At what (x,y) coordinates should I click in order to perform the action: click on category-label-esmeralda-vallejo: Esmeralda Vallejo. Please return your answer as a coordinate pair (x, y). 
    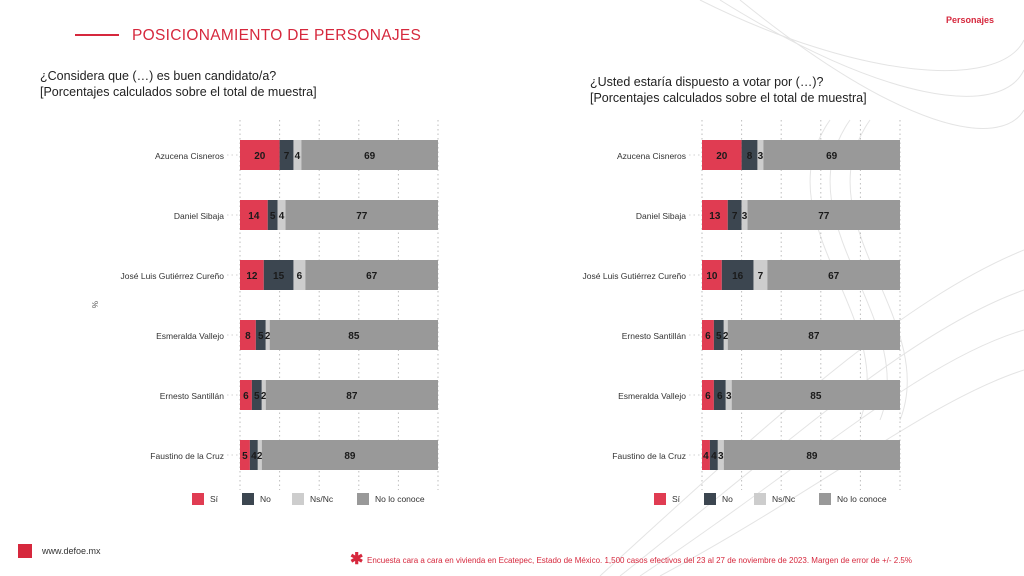
    Looking at the image, I should click on (652, 396).